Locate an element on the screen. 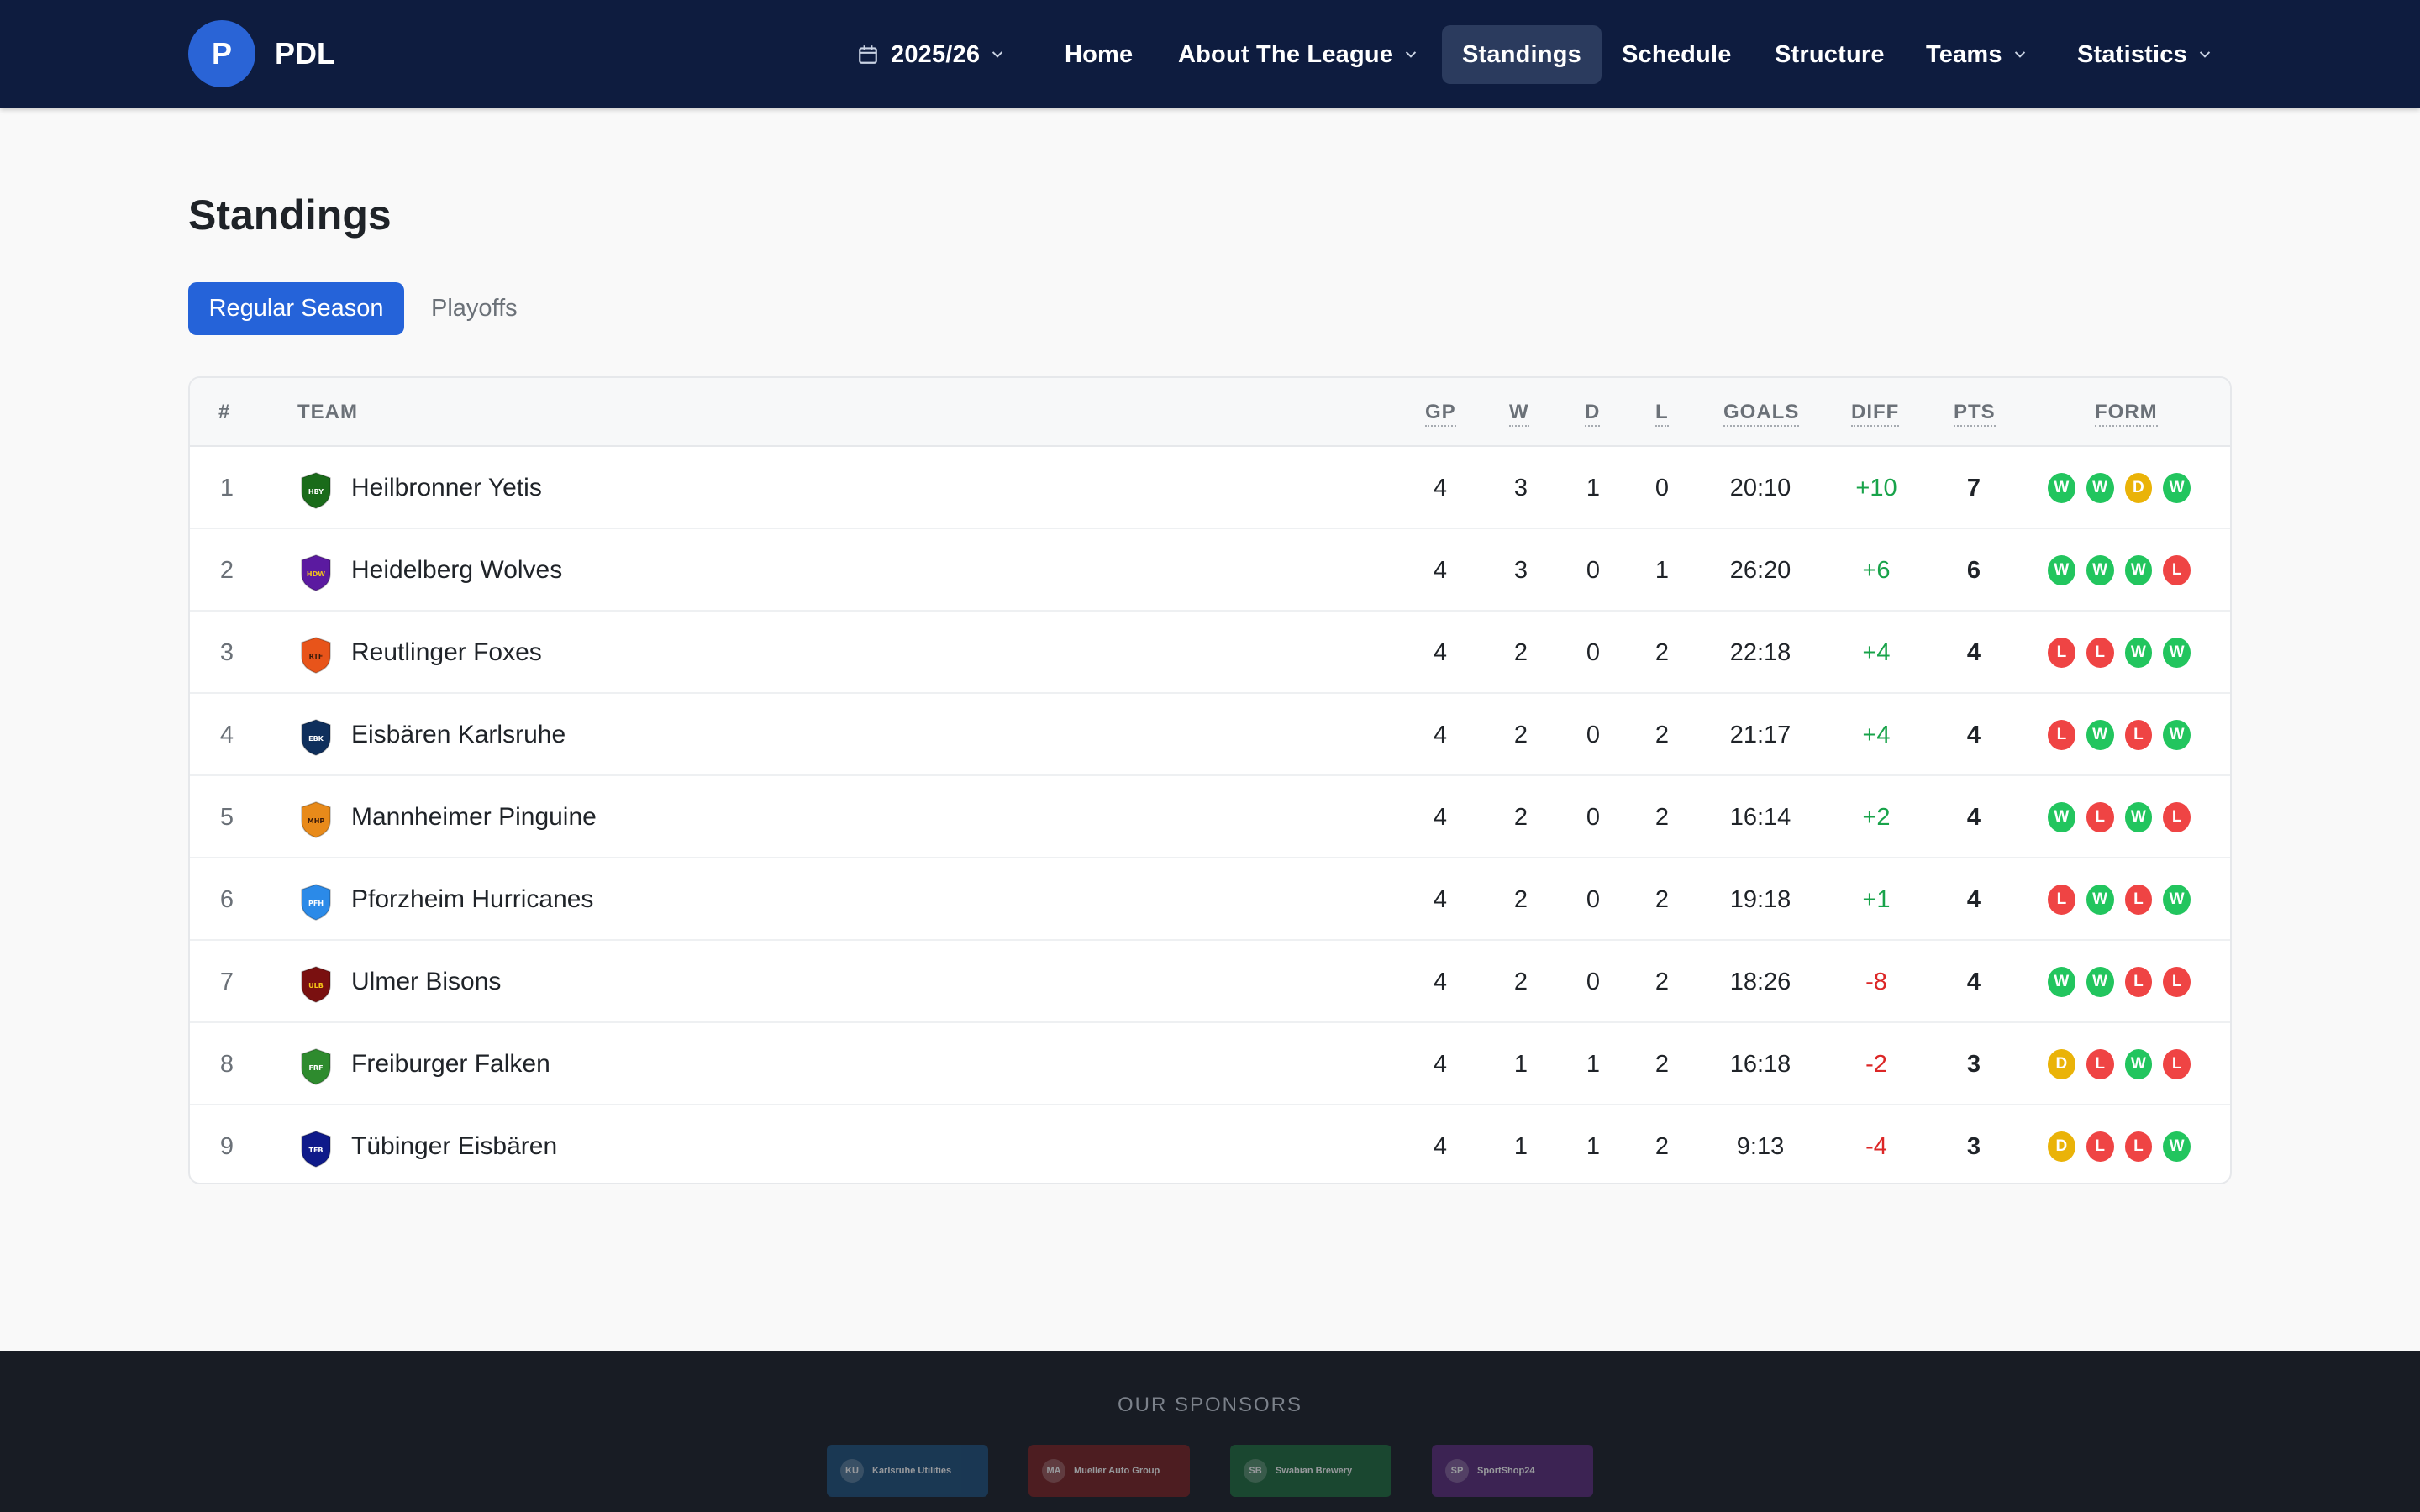 The width and height of the screenshot is (2420, 1512). table-row: 2 HDW Heidelberg Wolves 4 3 0 1 26:20 +6 6 W W W L is located at coordinates (1210, 570).